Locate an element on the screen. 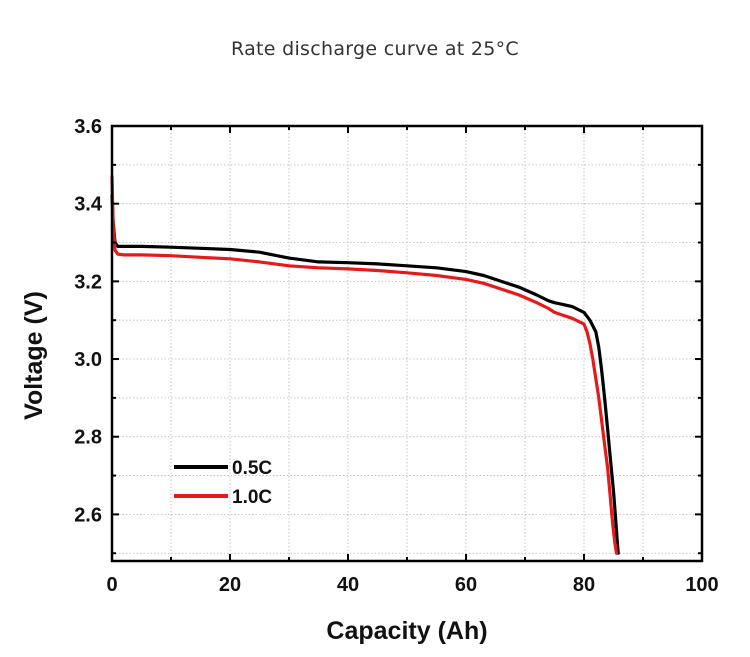  y-tick-labels: 2.6 2.8 3.0 3.2 3.4 3.6 is located at coordinates (88, 321).